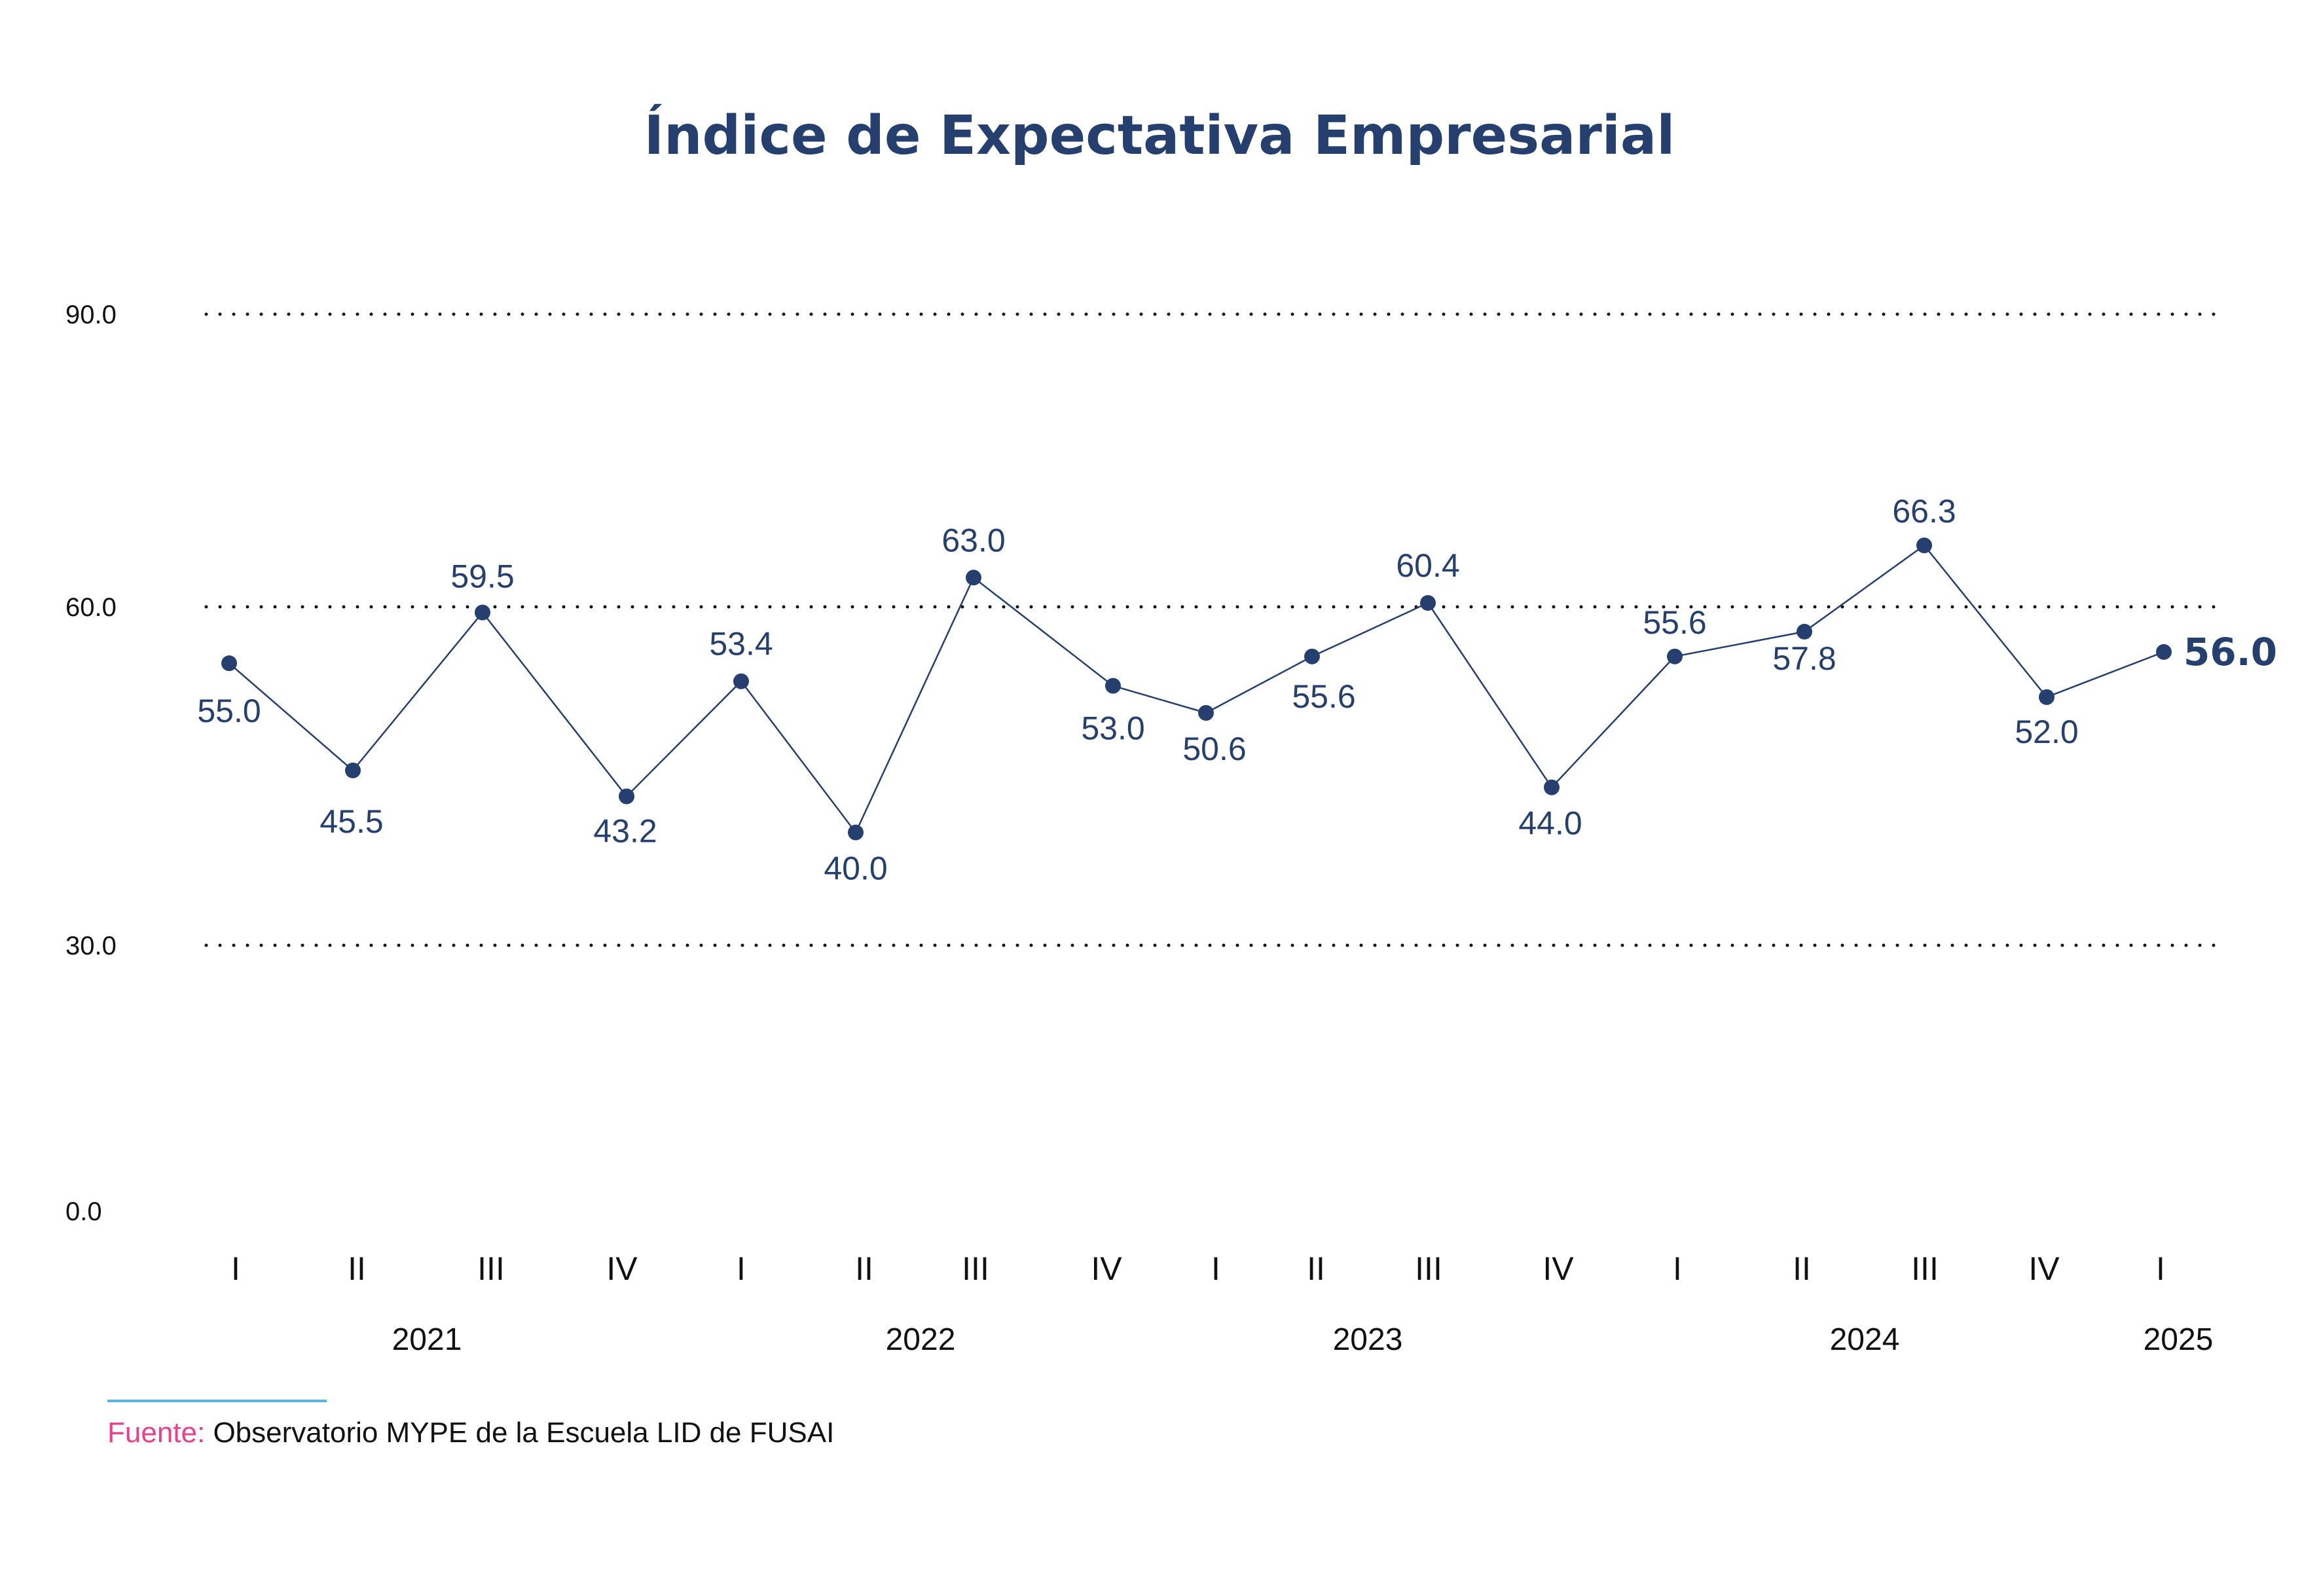  I want to click on data-label: 60.4, so click(1427, 565).